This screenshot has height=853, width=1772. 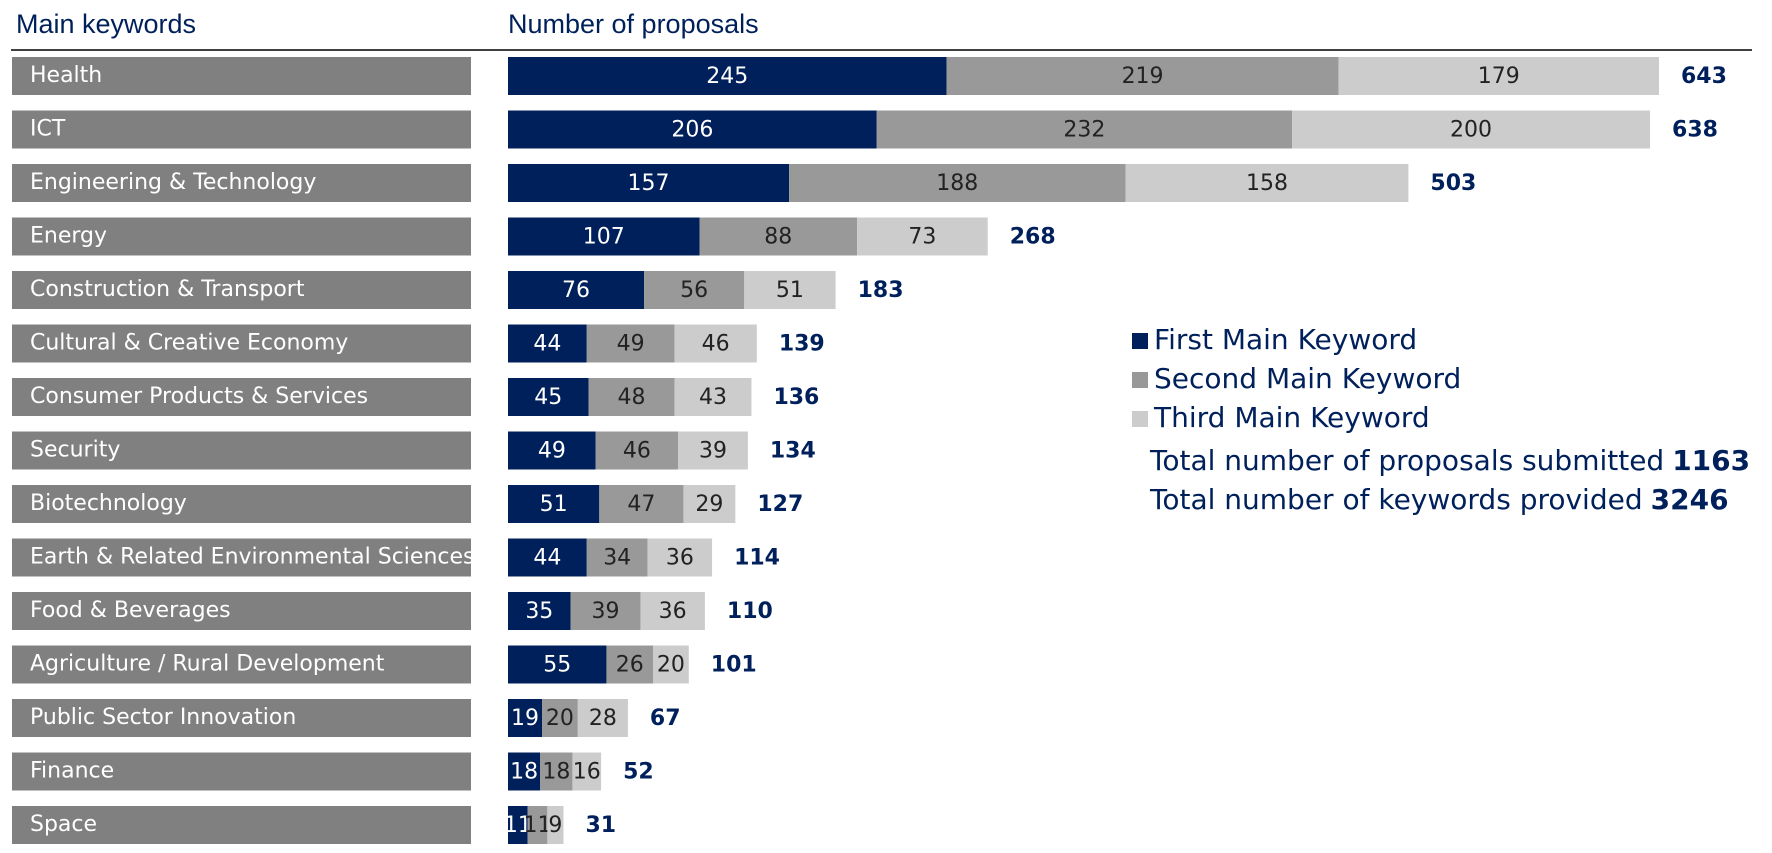 What do you see at coordinates (734, 665) in the screenshot?
I see `total-label: 101` at bounding box center [734, 665].